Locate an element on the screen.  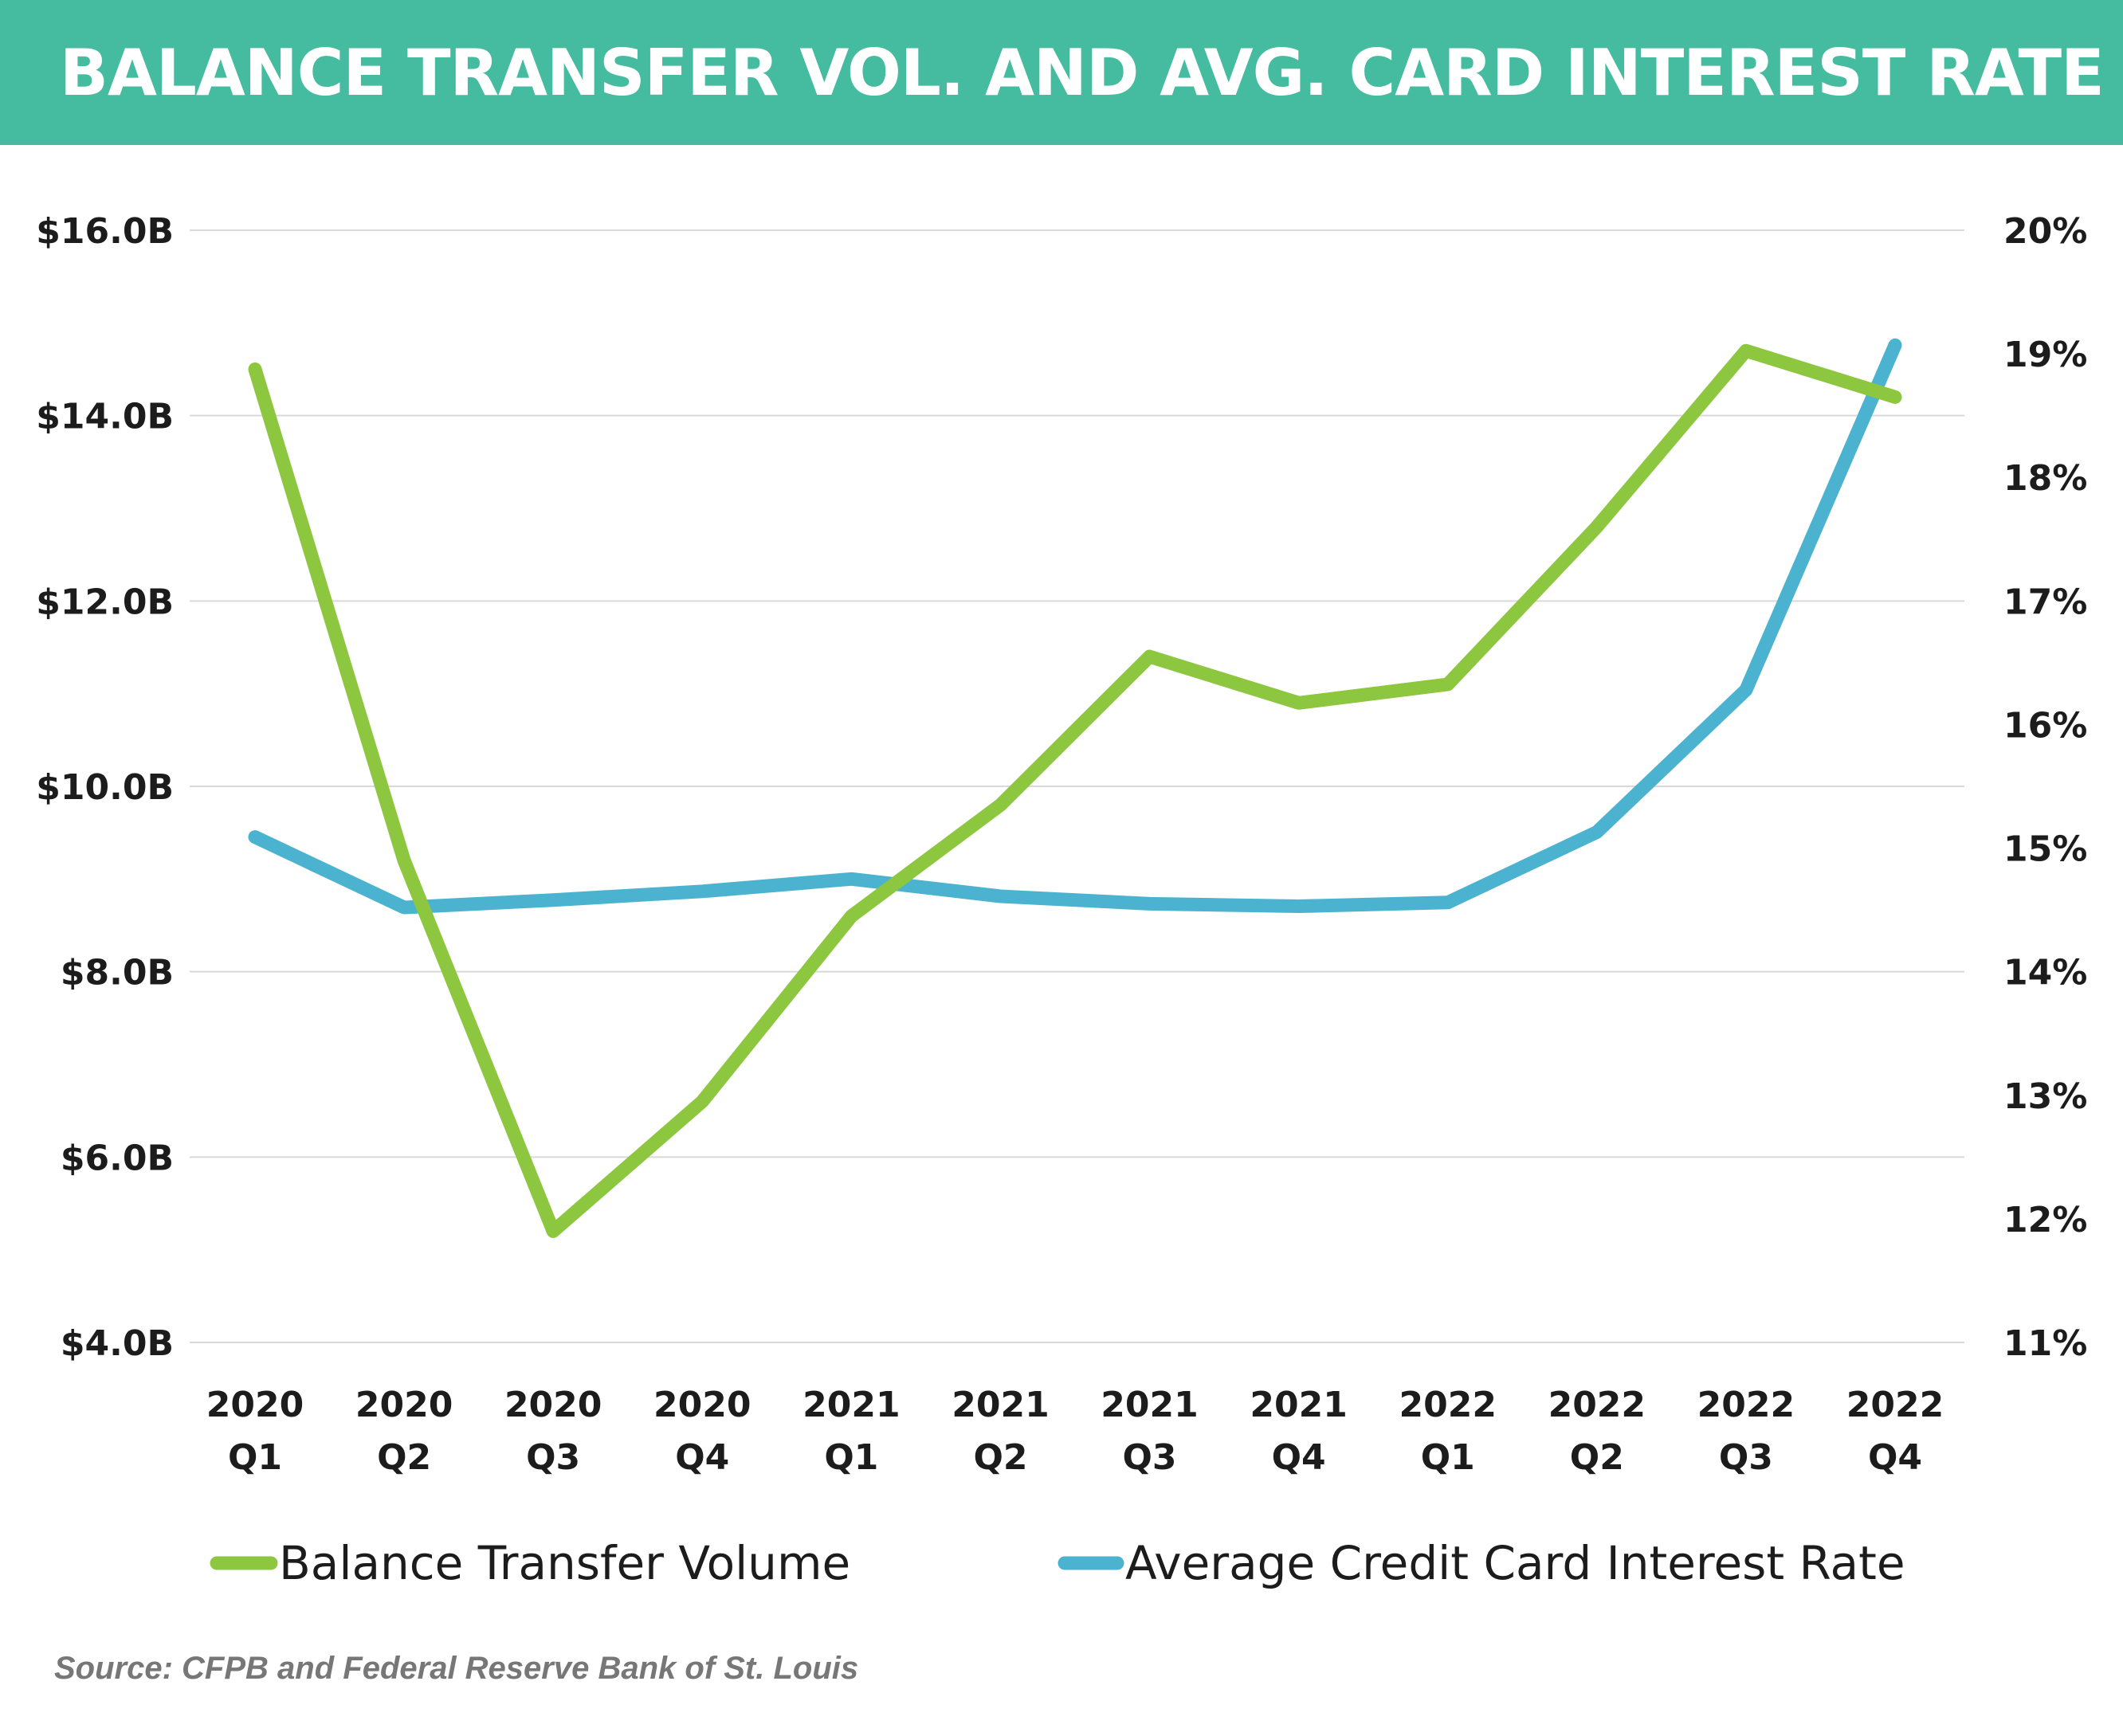
x-tick-label-quarter-6: Q3 is located at coordinates (1150, 1458).